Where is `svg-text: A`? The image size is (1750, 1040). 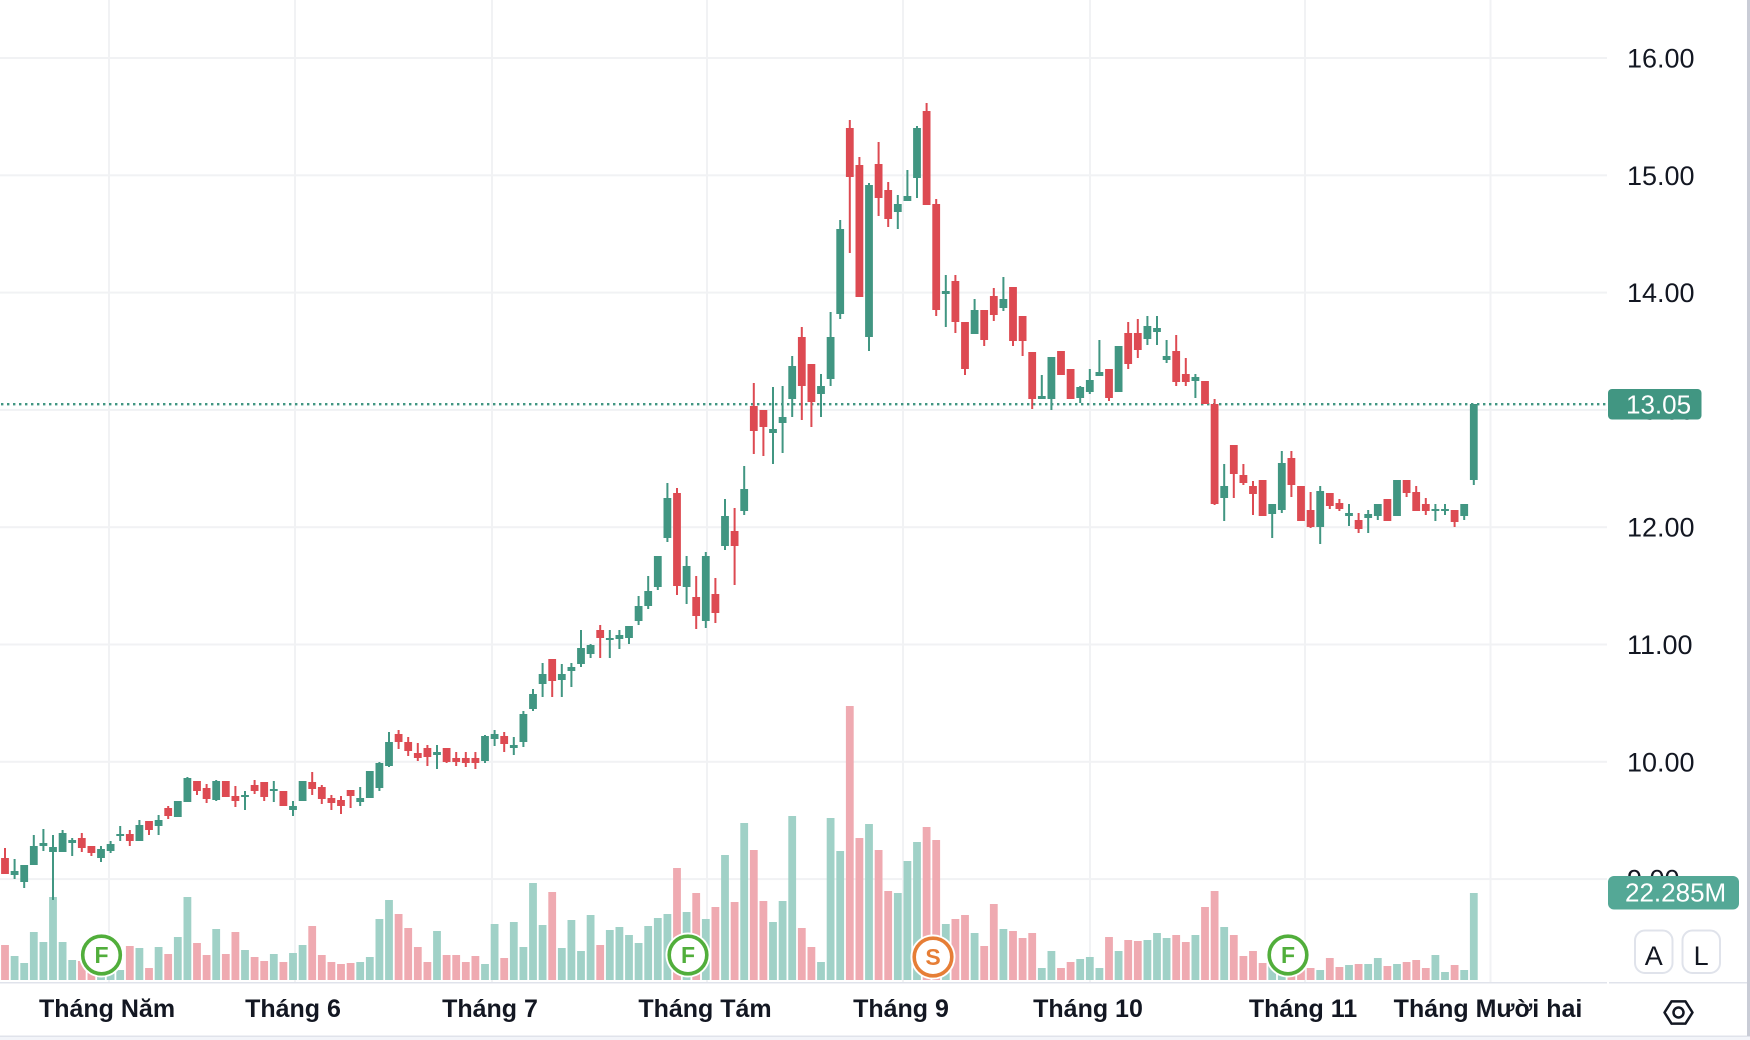 svg-text: A is located at coordinates (1654, 956).